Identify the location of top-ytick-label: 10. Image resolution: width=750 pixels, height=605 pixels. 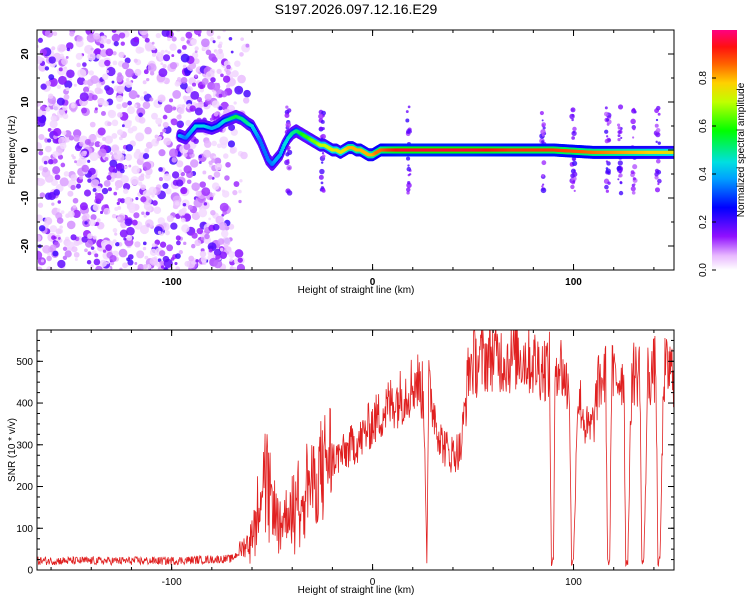
(25, 102).